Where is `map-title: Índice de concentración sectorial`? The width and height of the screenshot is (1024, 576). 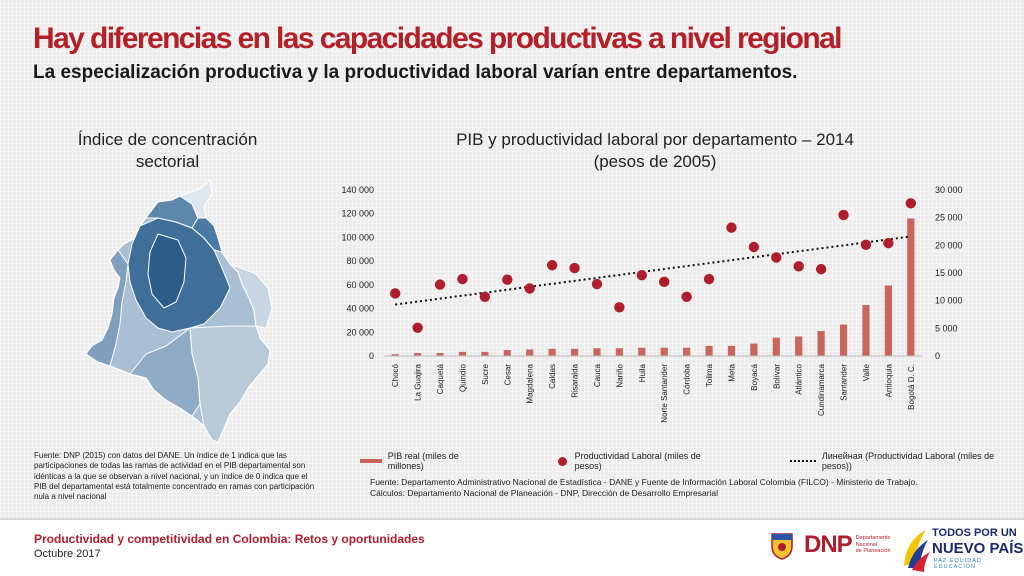 map-title: Índice de concentración sectorial is located at coordinates (167, 151).